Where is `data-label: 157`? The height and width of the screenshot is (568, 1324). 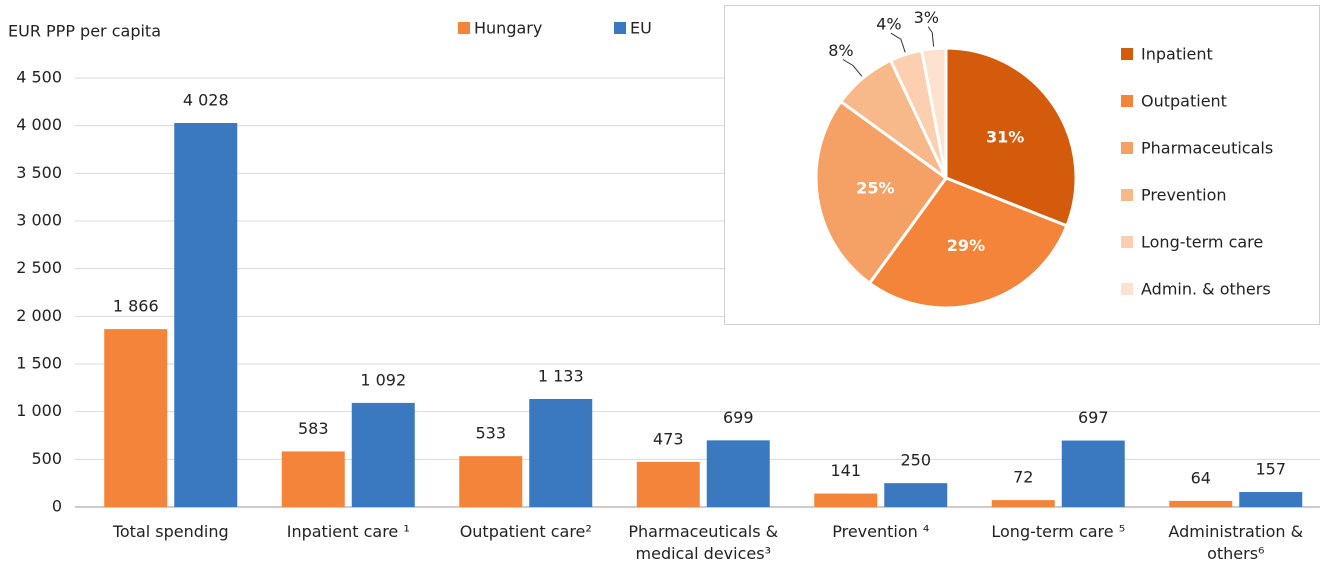
data-label: 157 is located at coordinates (1270, 469).